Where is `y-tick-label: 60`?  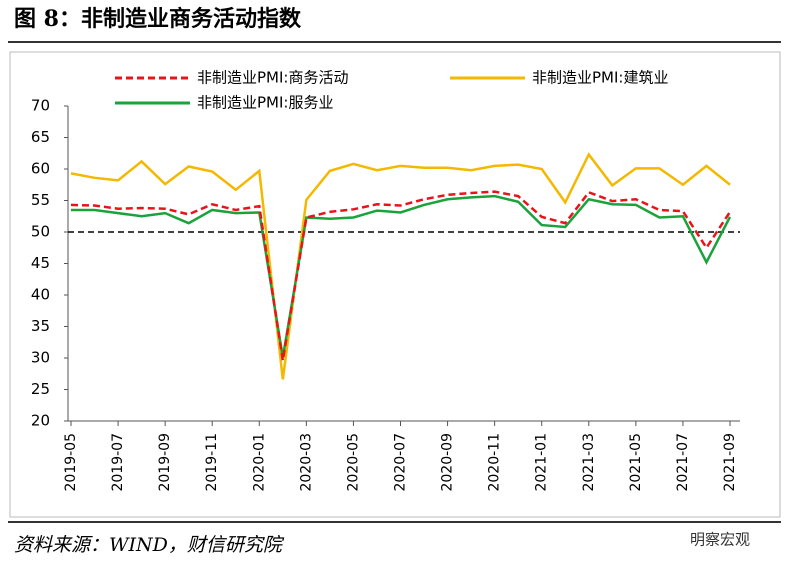
y-tick-label: 60 is located at coordinates (40, 169).